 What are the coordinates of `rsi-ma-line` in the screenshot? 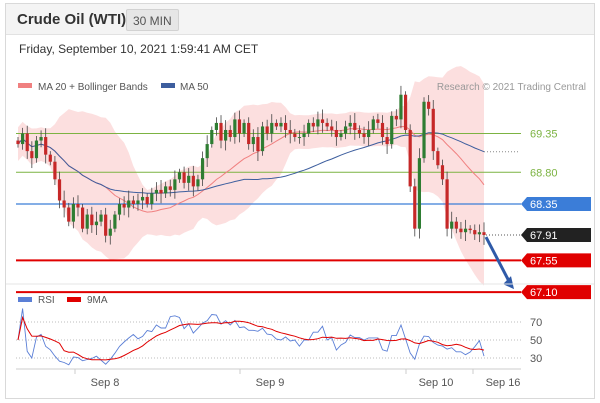 It's located at (251, 338).